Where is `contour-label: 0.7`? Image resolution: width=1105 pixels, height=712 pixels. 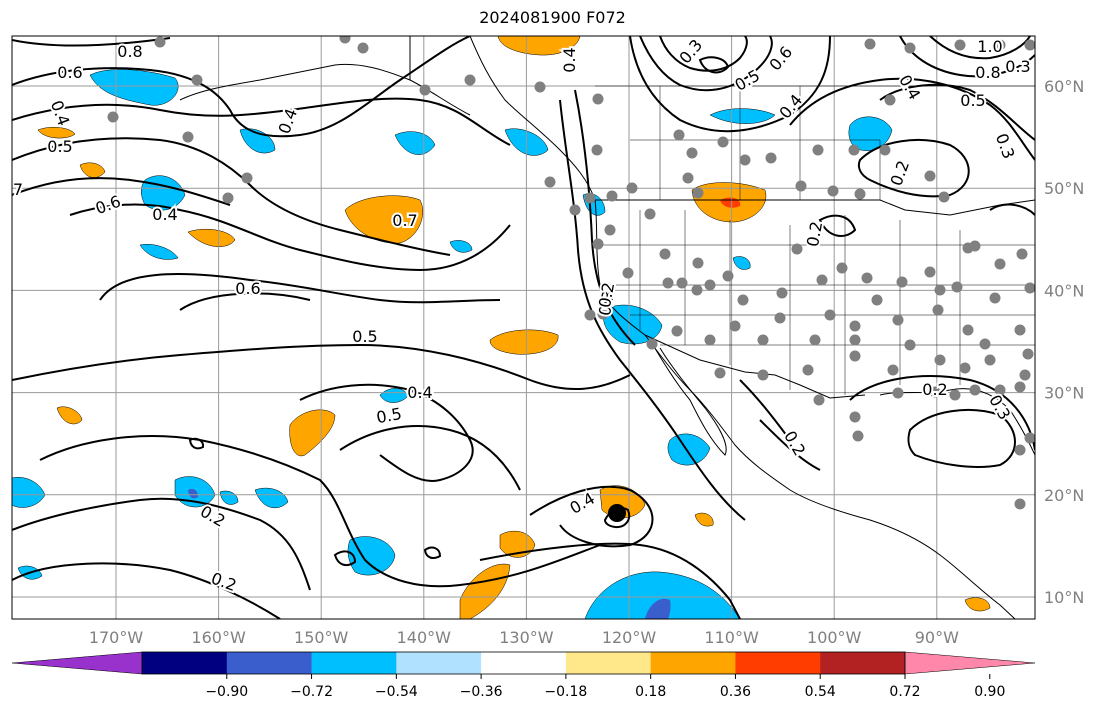
contour-label: 0.7 is located at coordinates (404, 220).